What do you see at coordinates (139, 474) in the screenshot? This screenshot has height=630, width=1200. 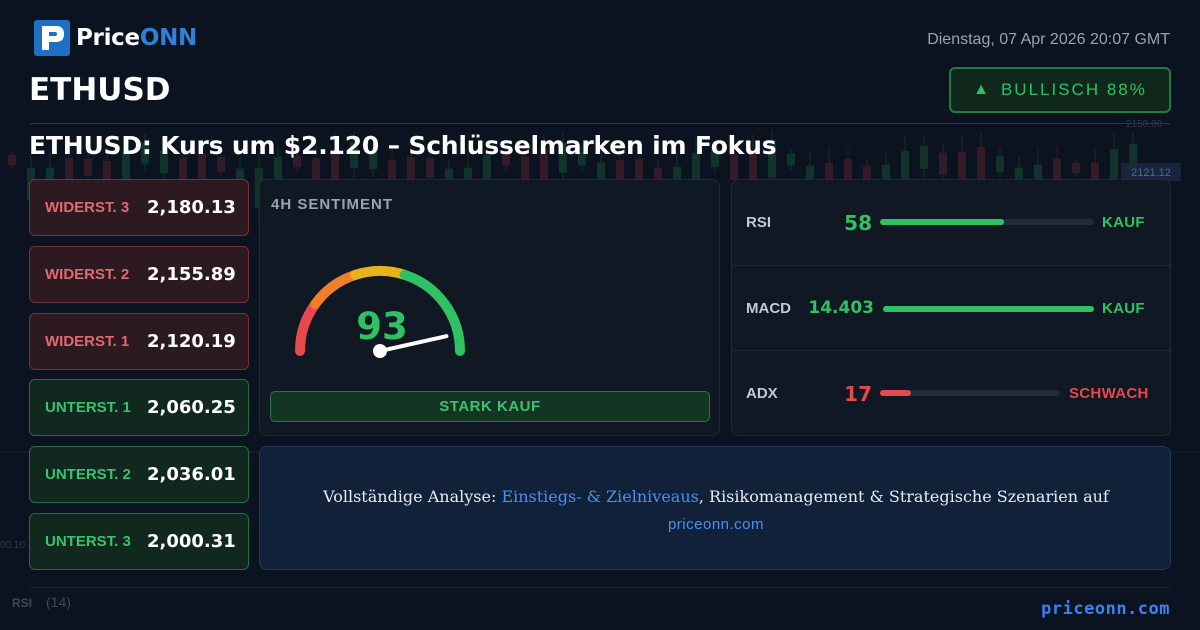 I see `level-support-2: UNTERST. 2 2,036.01` at bounding box center [139, 474].